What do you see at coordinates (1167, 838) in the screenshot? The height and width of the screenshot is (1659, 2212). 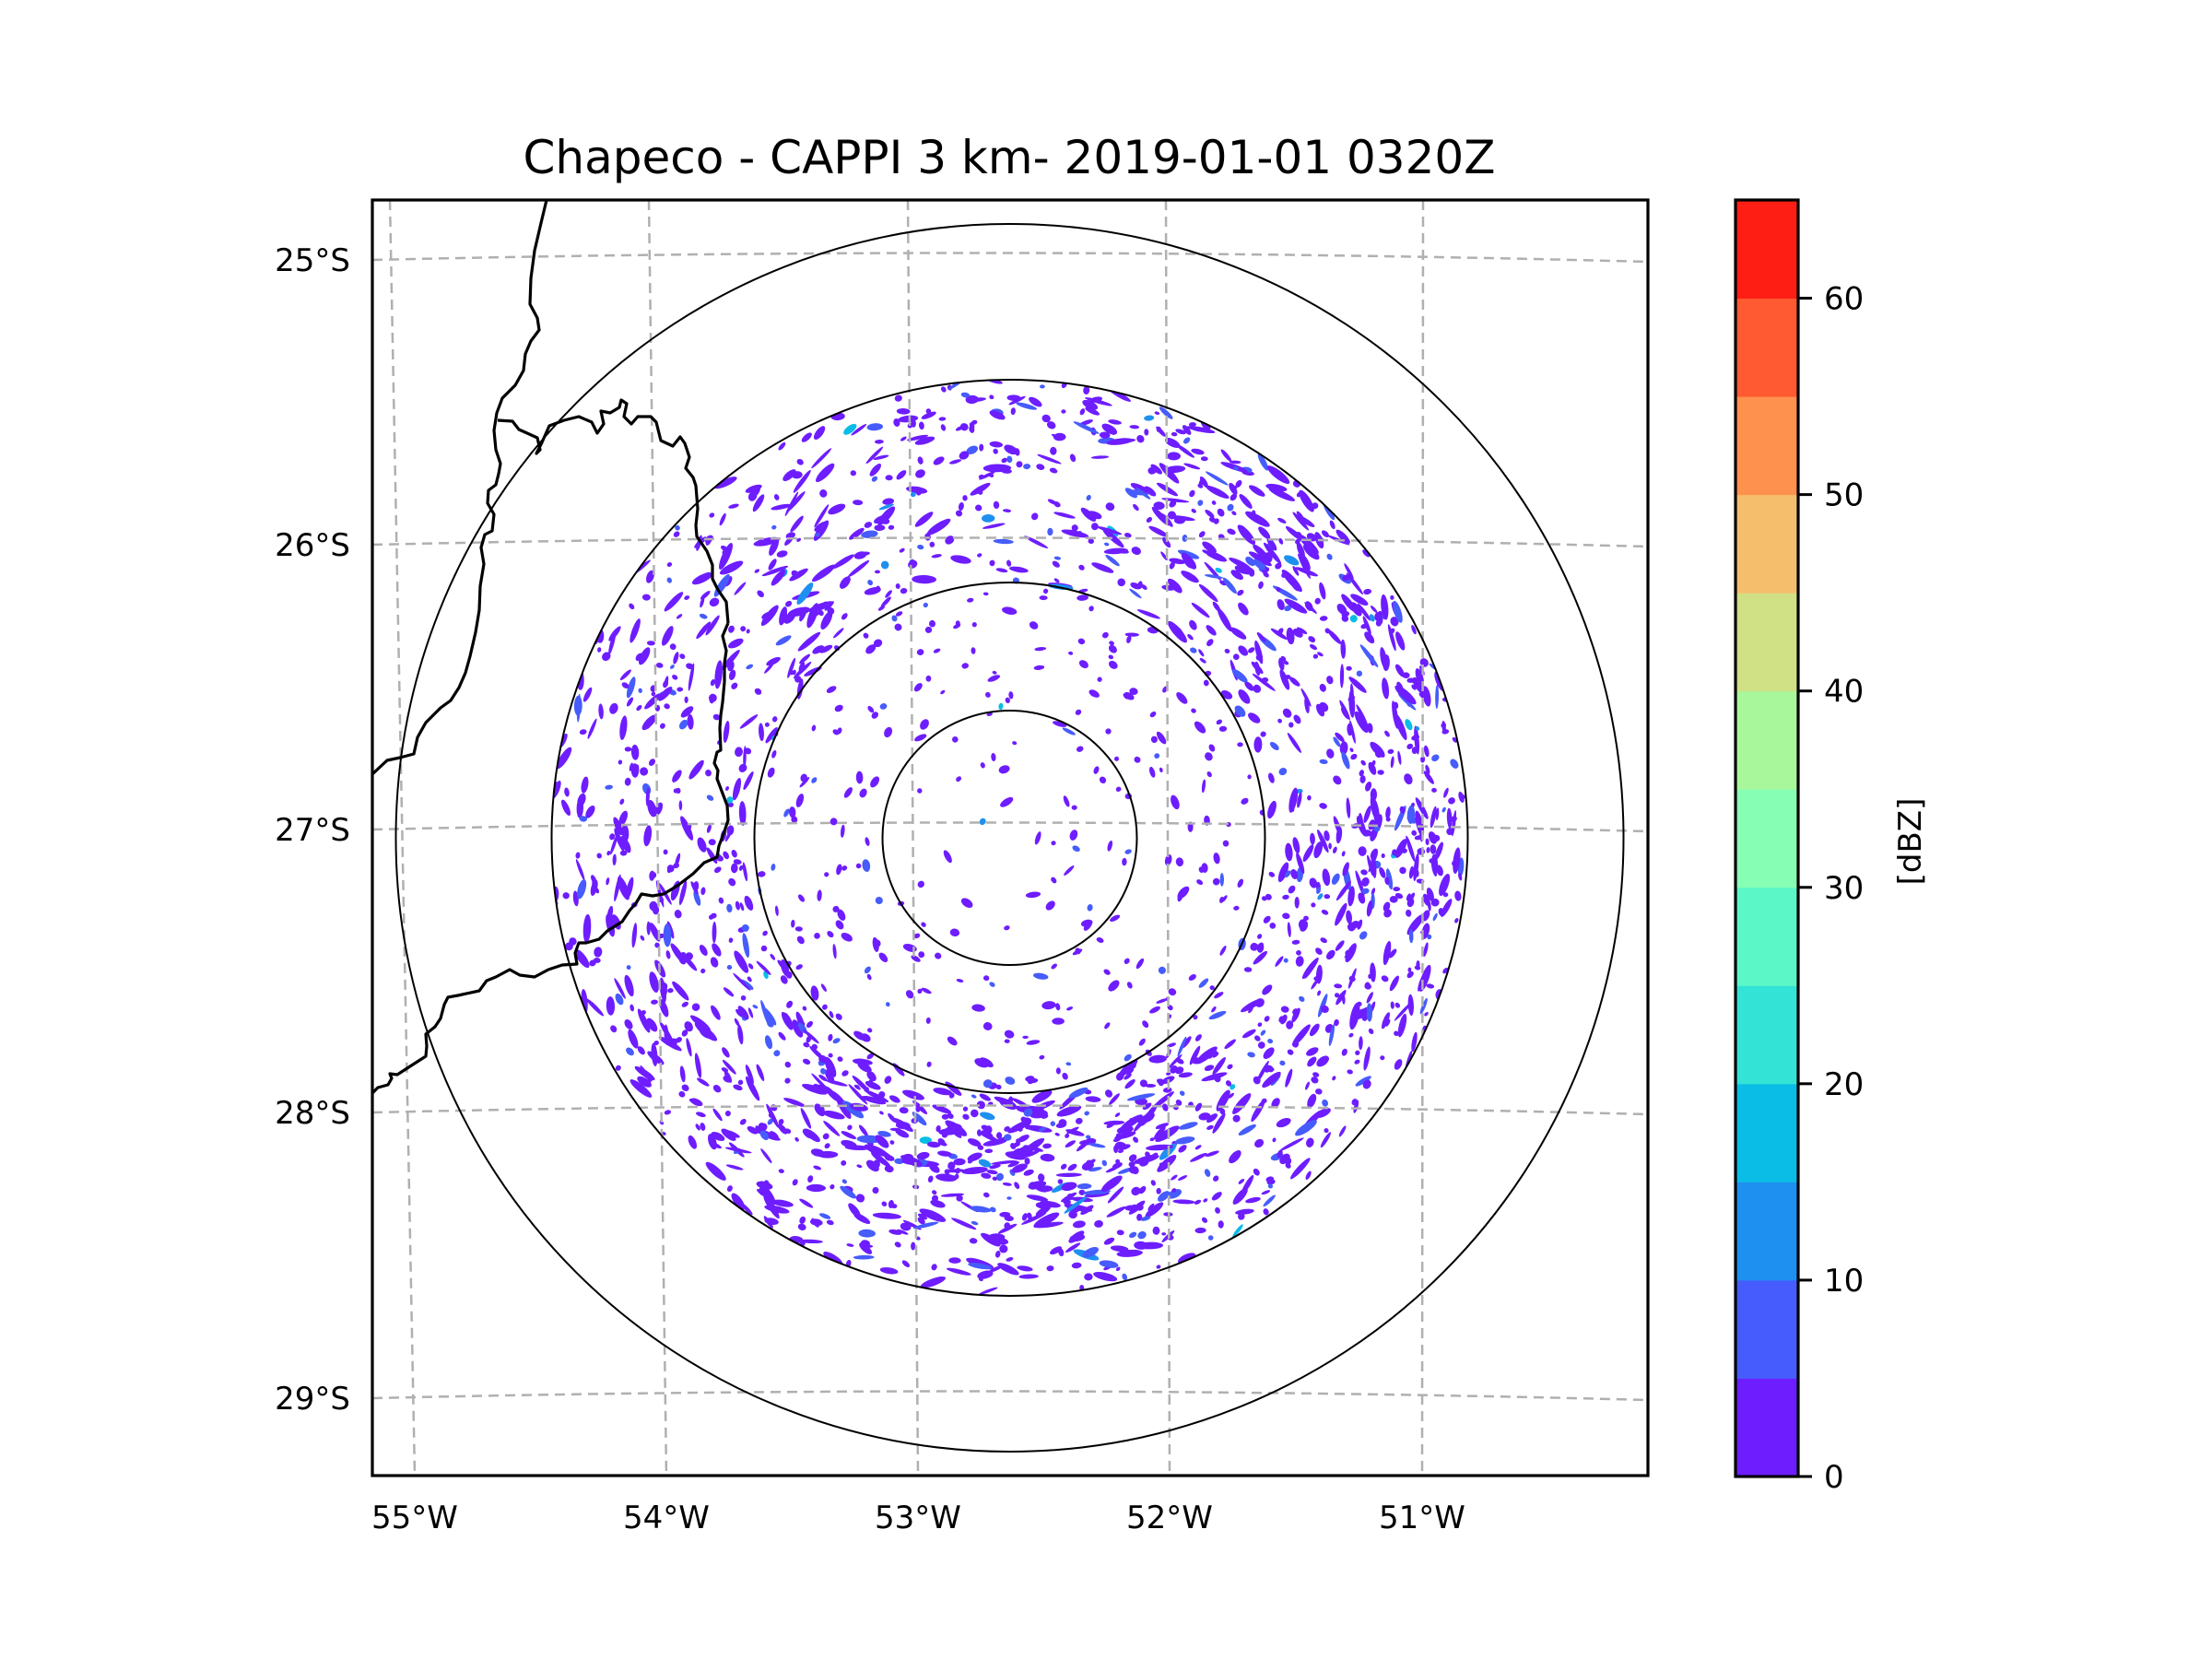 I see `longitude-gridline` at bounding box center [1167, 838].